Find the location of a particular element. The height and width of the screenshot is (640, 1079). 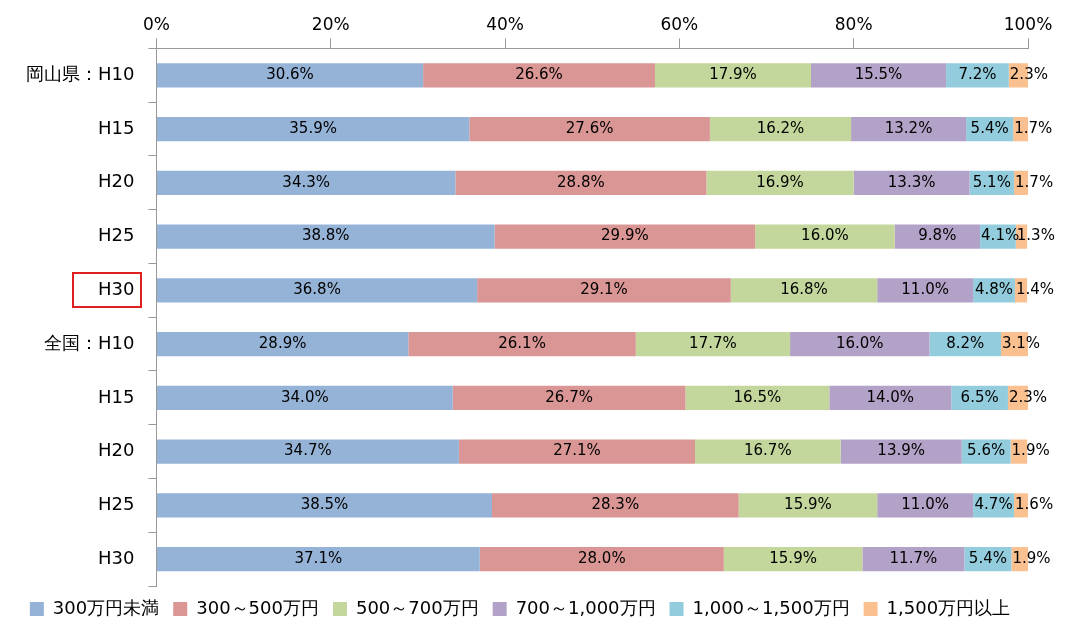

data-label: 14.0% is located at coordinates (890, 396).